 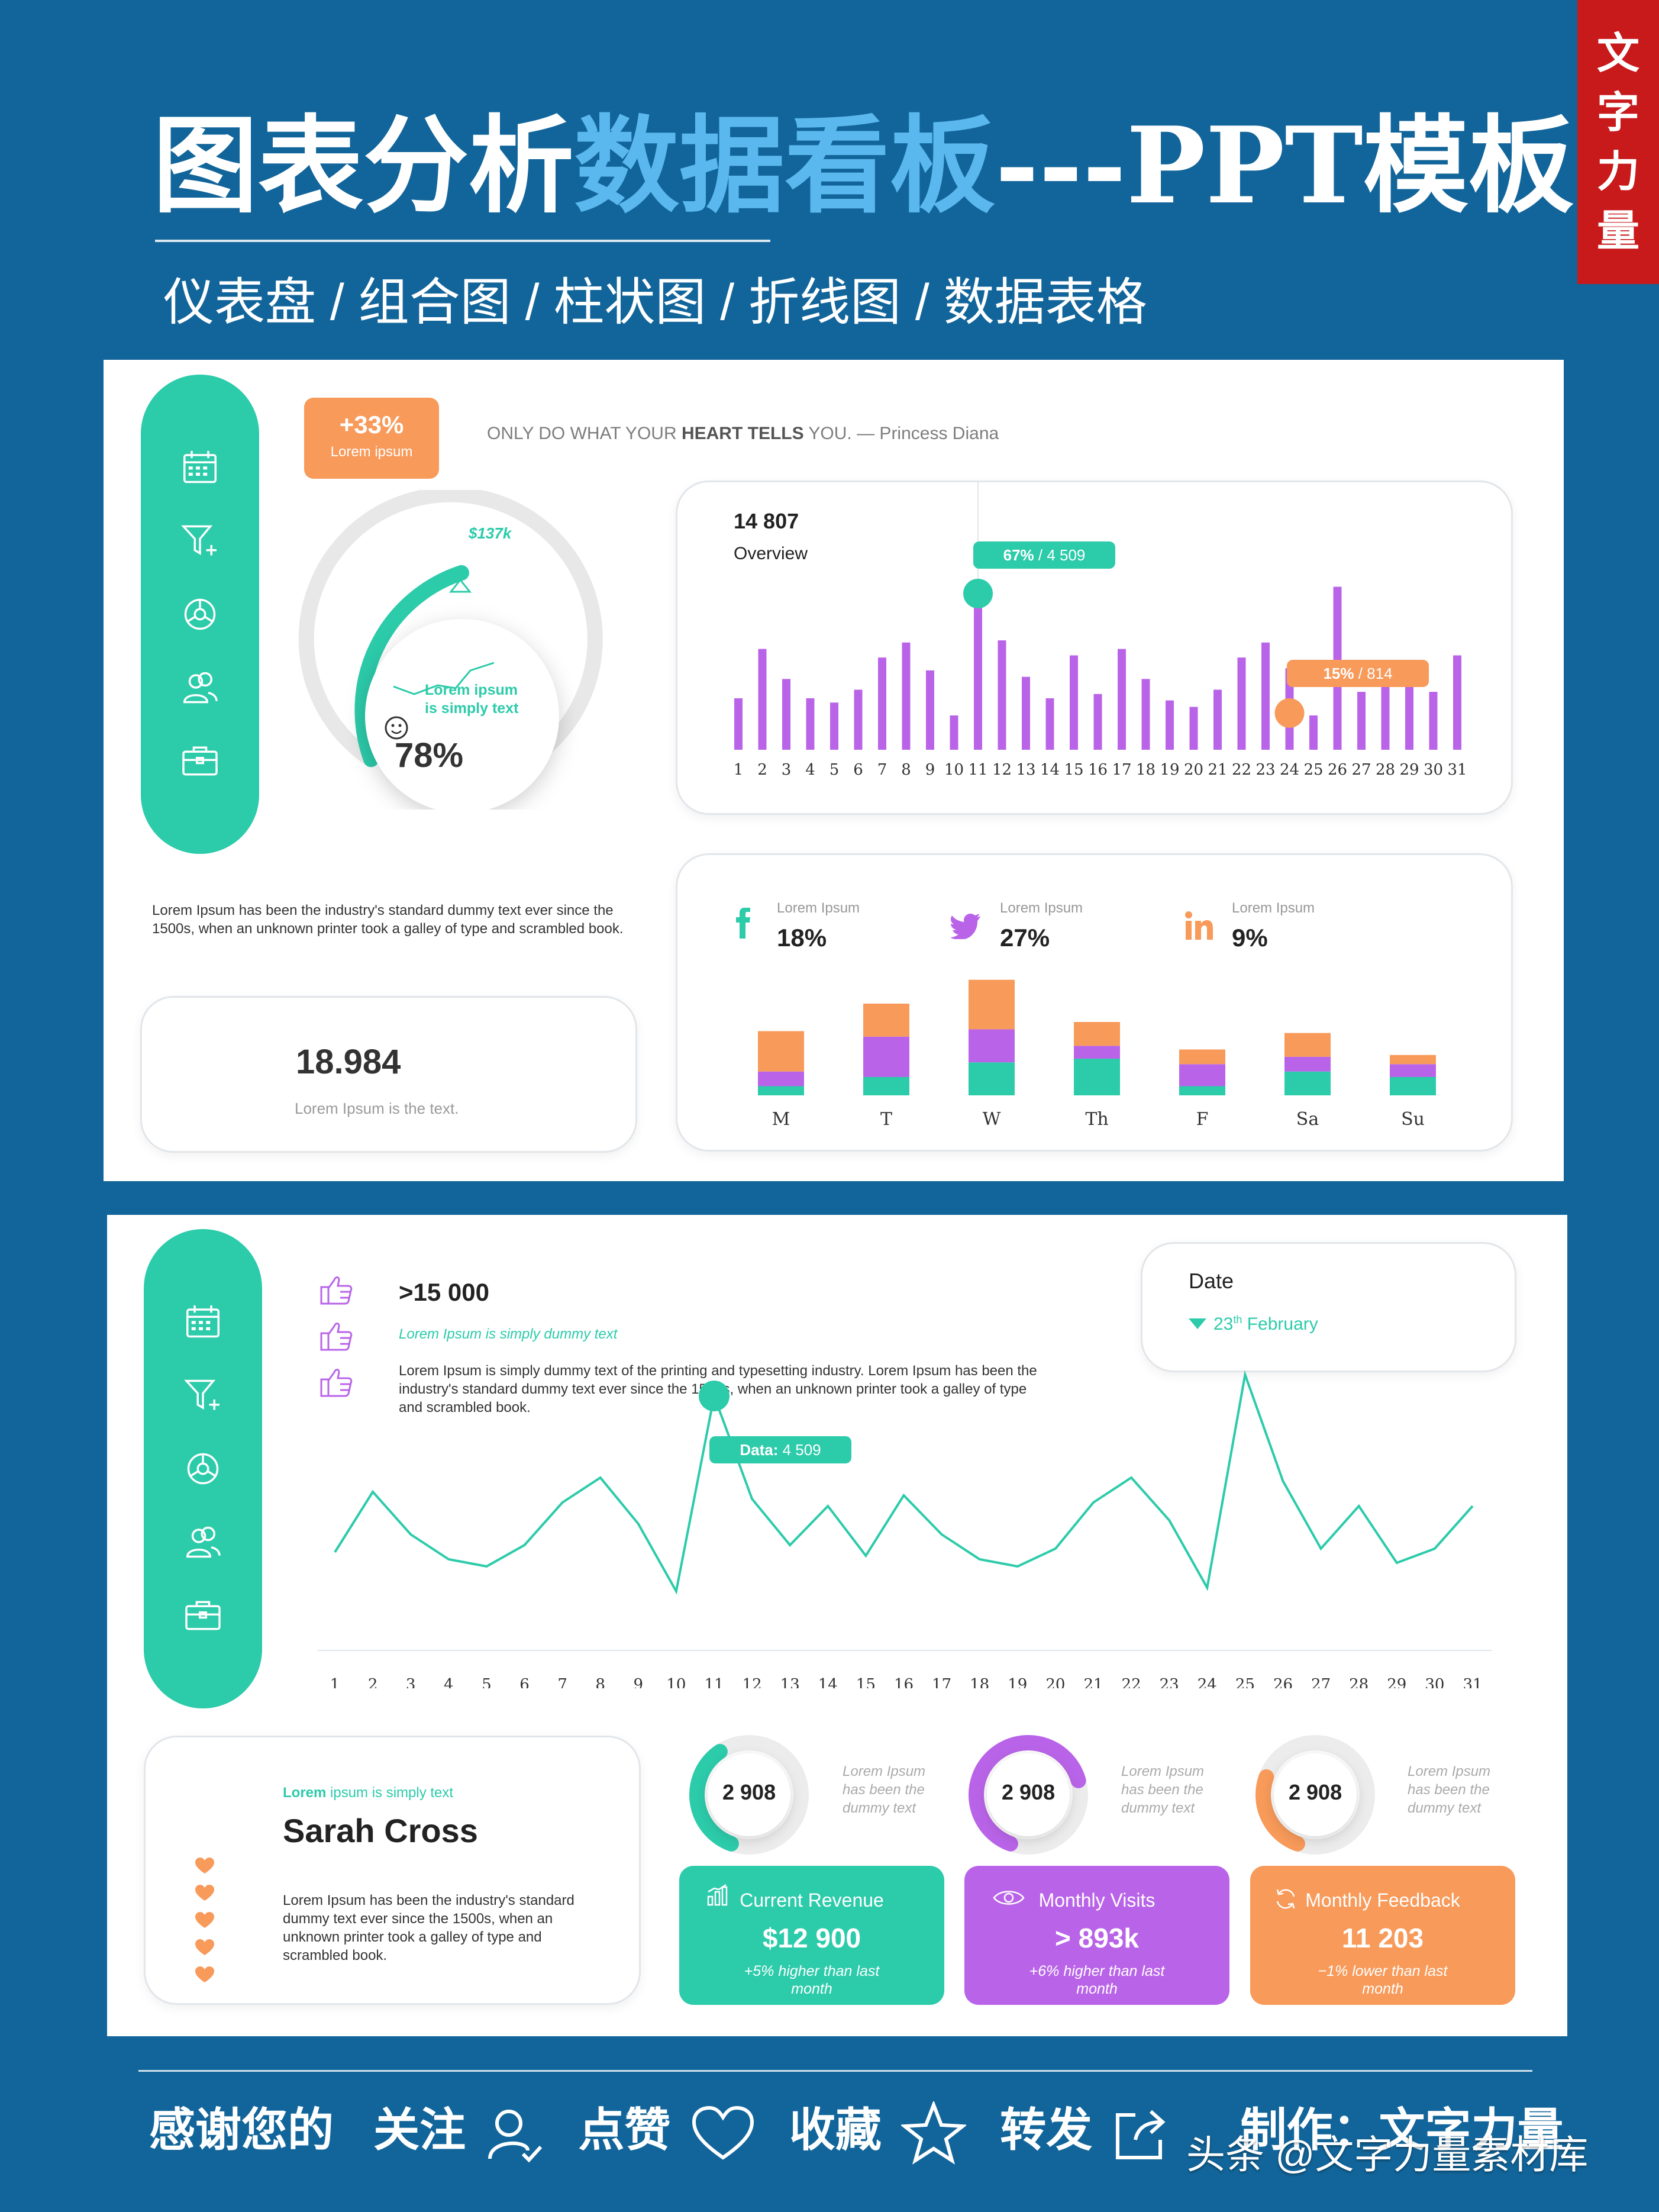 I want to click on profile-name: Sarah Cross, so click(x=380, y=1830).